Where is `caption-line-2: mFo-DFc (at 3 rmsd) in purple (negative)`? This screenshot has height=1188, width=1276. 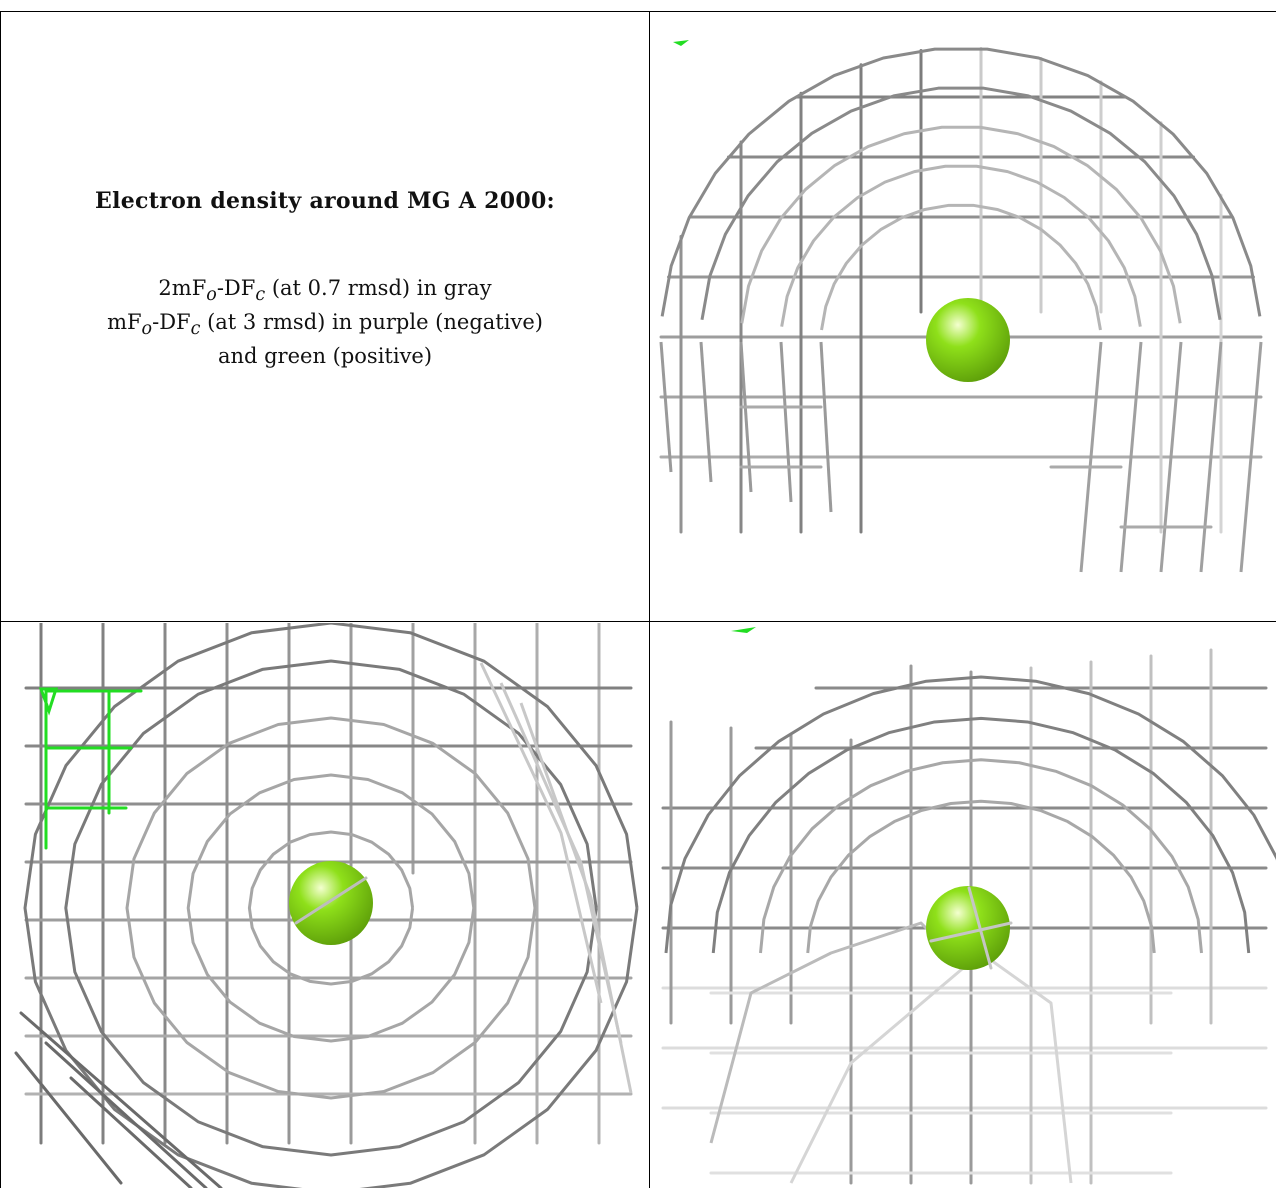
caption-line-2: mFo-DFc (at 3 rmsd) in purple (negative) is located at coordinates (325, 326).